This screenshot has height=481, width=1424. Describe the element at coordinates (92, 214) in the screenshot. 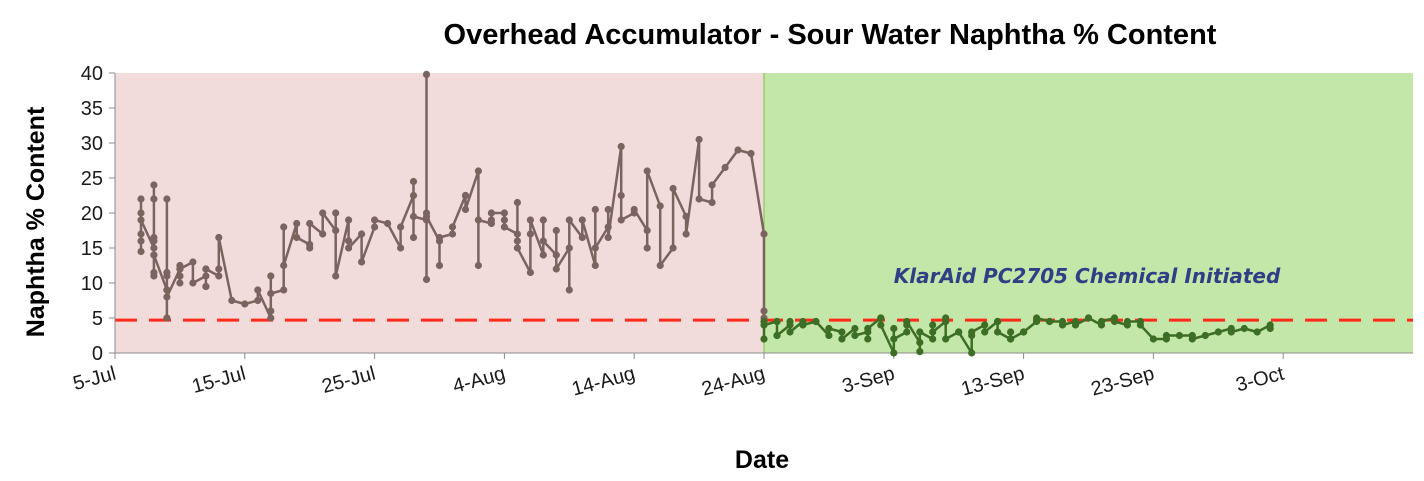

I see `y-tick-label: 20` at that location.